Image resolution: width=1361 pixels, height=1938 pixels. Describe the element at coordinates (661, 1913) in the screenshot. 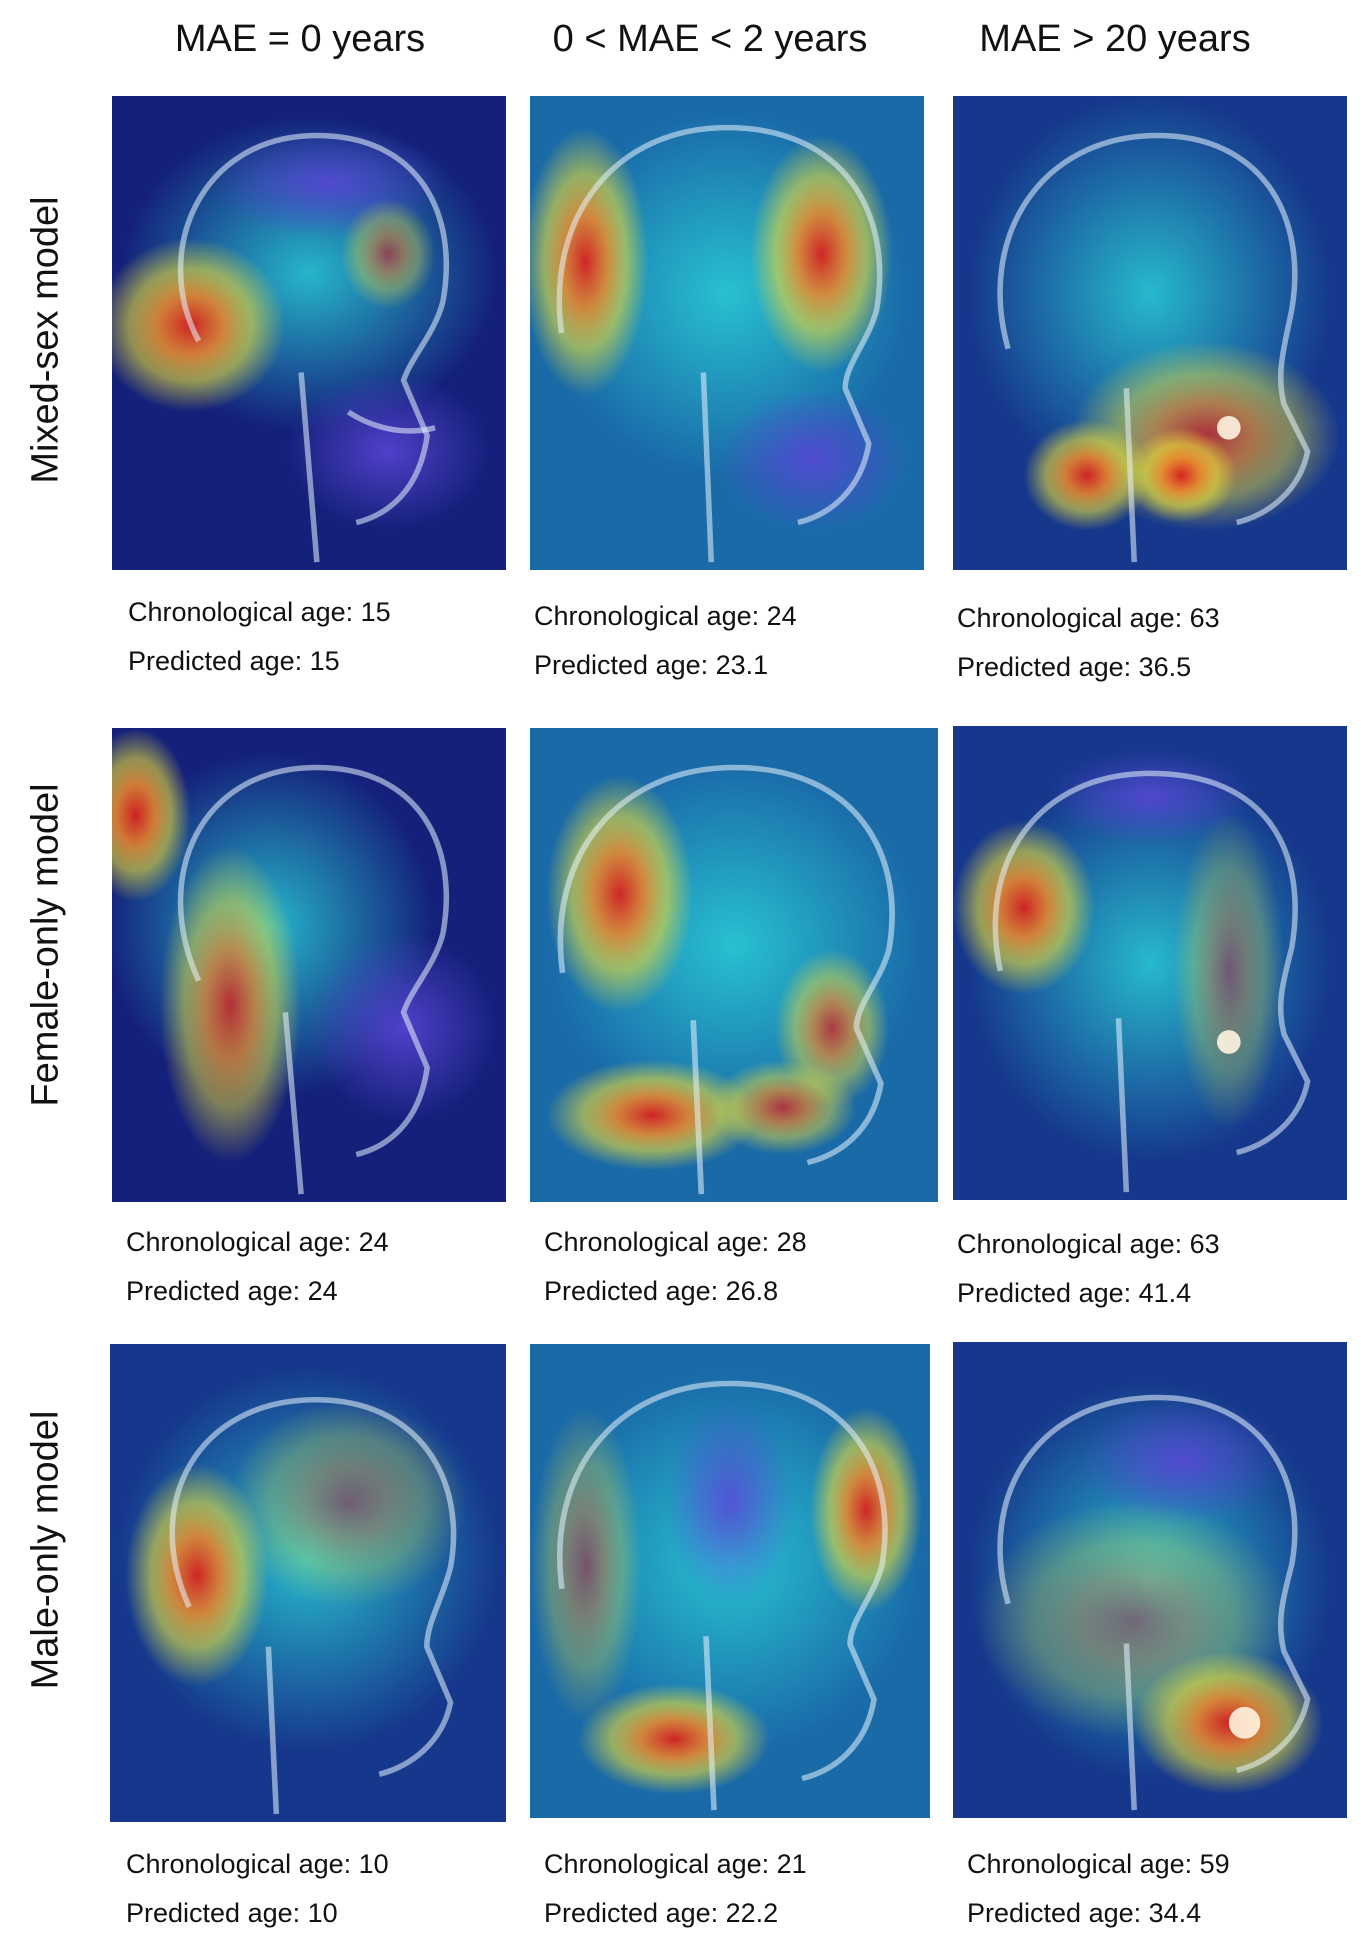

I see `predicted-age: Predicted age: 22.2` at that location.